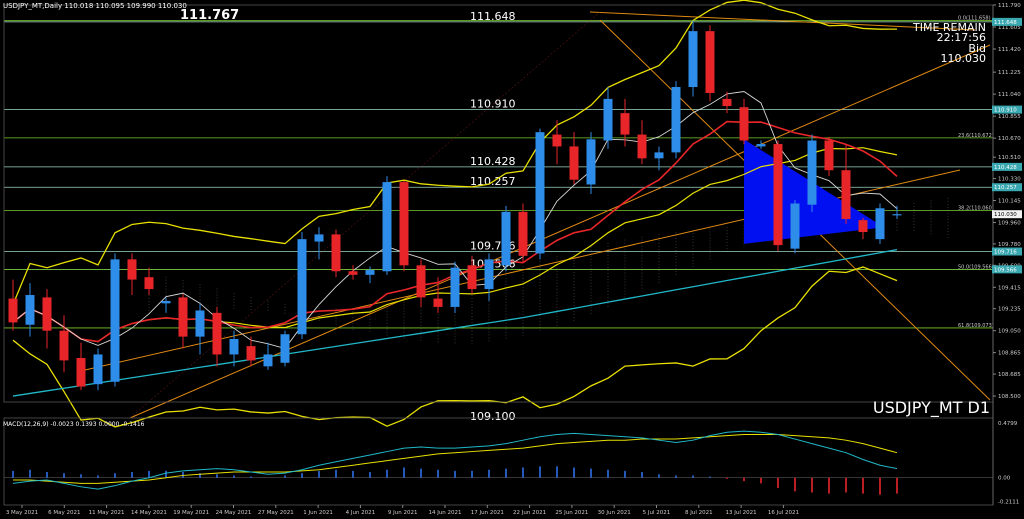  Describe the element at coordinates (487, 513) in the screenshot. I see `x-tick-label: 17 Jun 2021` at that location.